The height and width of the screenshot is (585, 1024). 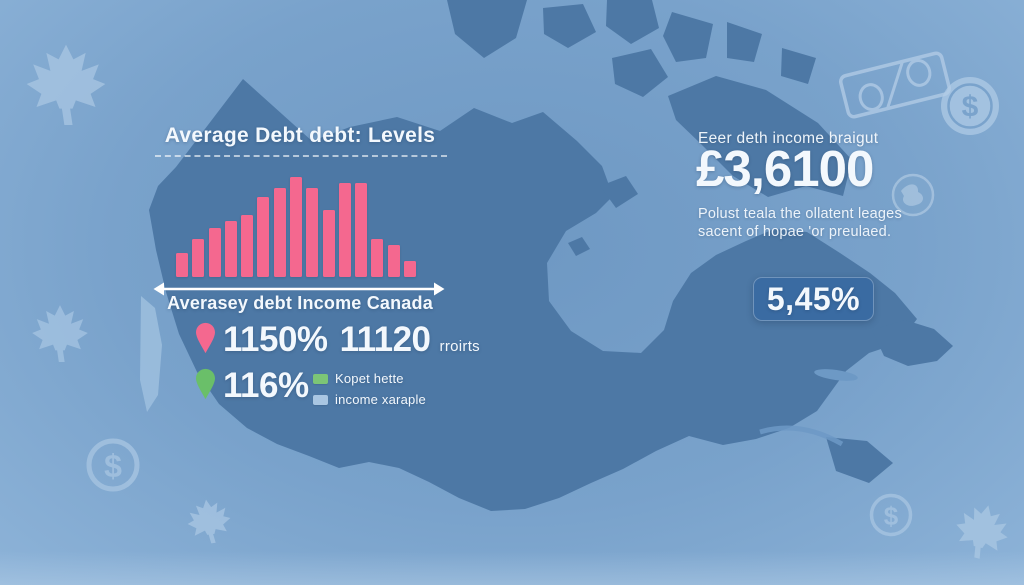 I want to click on stat-row-debt: 1150% 11120 rroirts, so click(x=351, y=339).